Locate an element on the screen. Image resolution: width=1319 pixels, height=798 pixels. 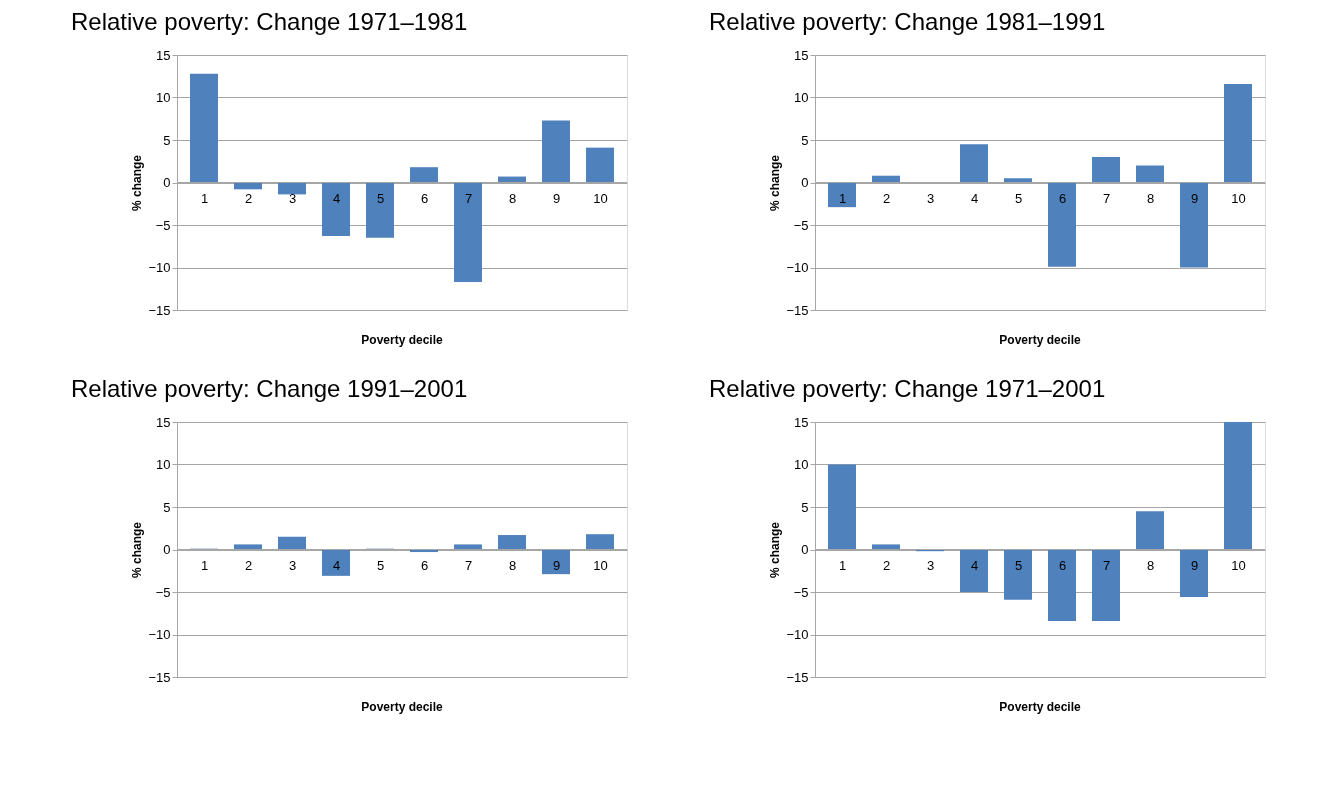
chart-title: Relative poverty: Change 1991–2001 is located at coordinates (269, 388).